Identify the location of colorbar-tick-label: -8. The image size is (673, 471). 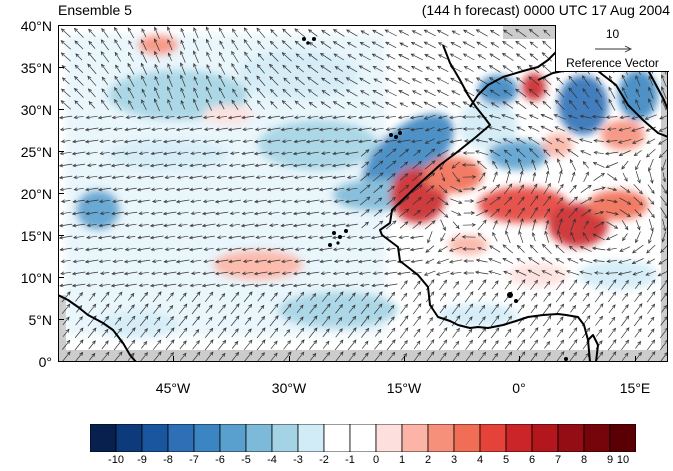
(168, 460).